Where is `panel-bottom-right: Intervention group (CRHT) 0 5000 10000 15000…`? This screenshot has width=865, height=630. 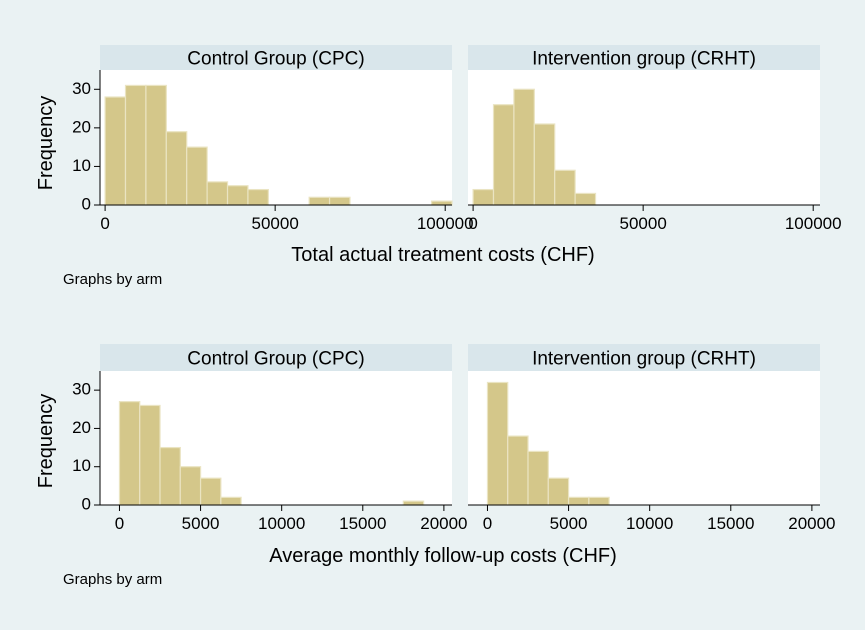
panel-bottom-right: Intervention group (CRHT) 0 5000 10000 15000… is located at coordinates (652, 438).